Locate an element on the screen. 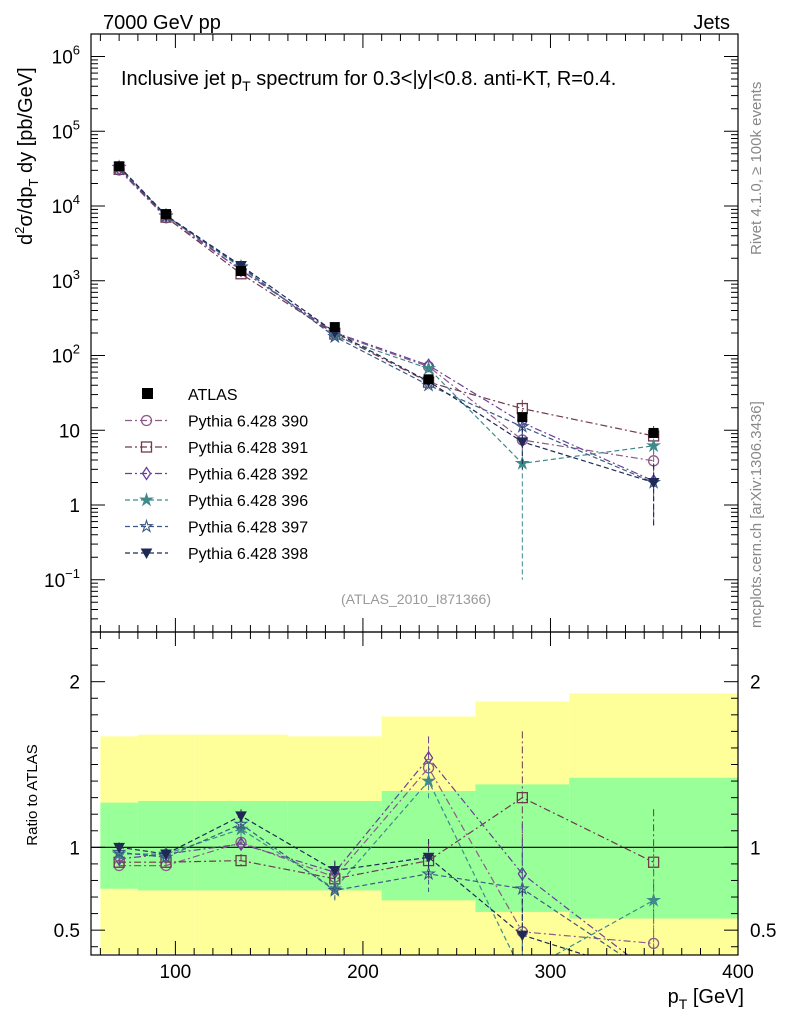  legend-label-atlas: ATLAS is located at coordinates (213, 395).